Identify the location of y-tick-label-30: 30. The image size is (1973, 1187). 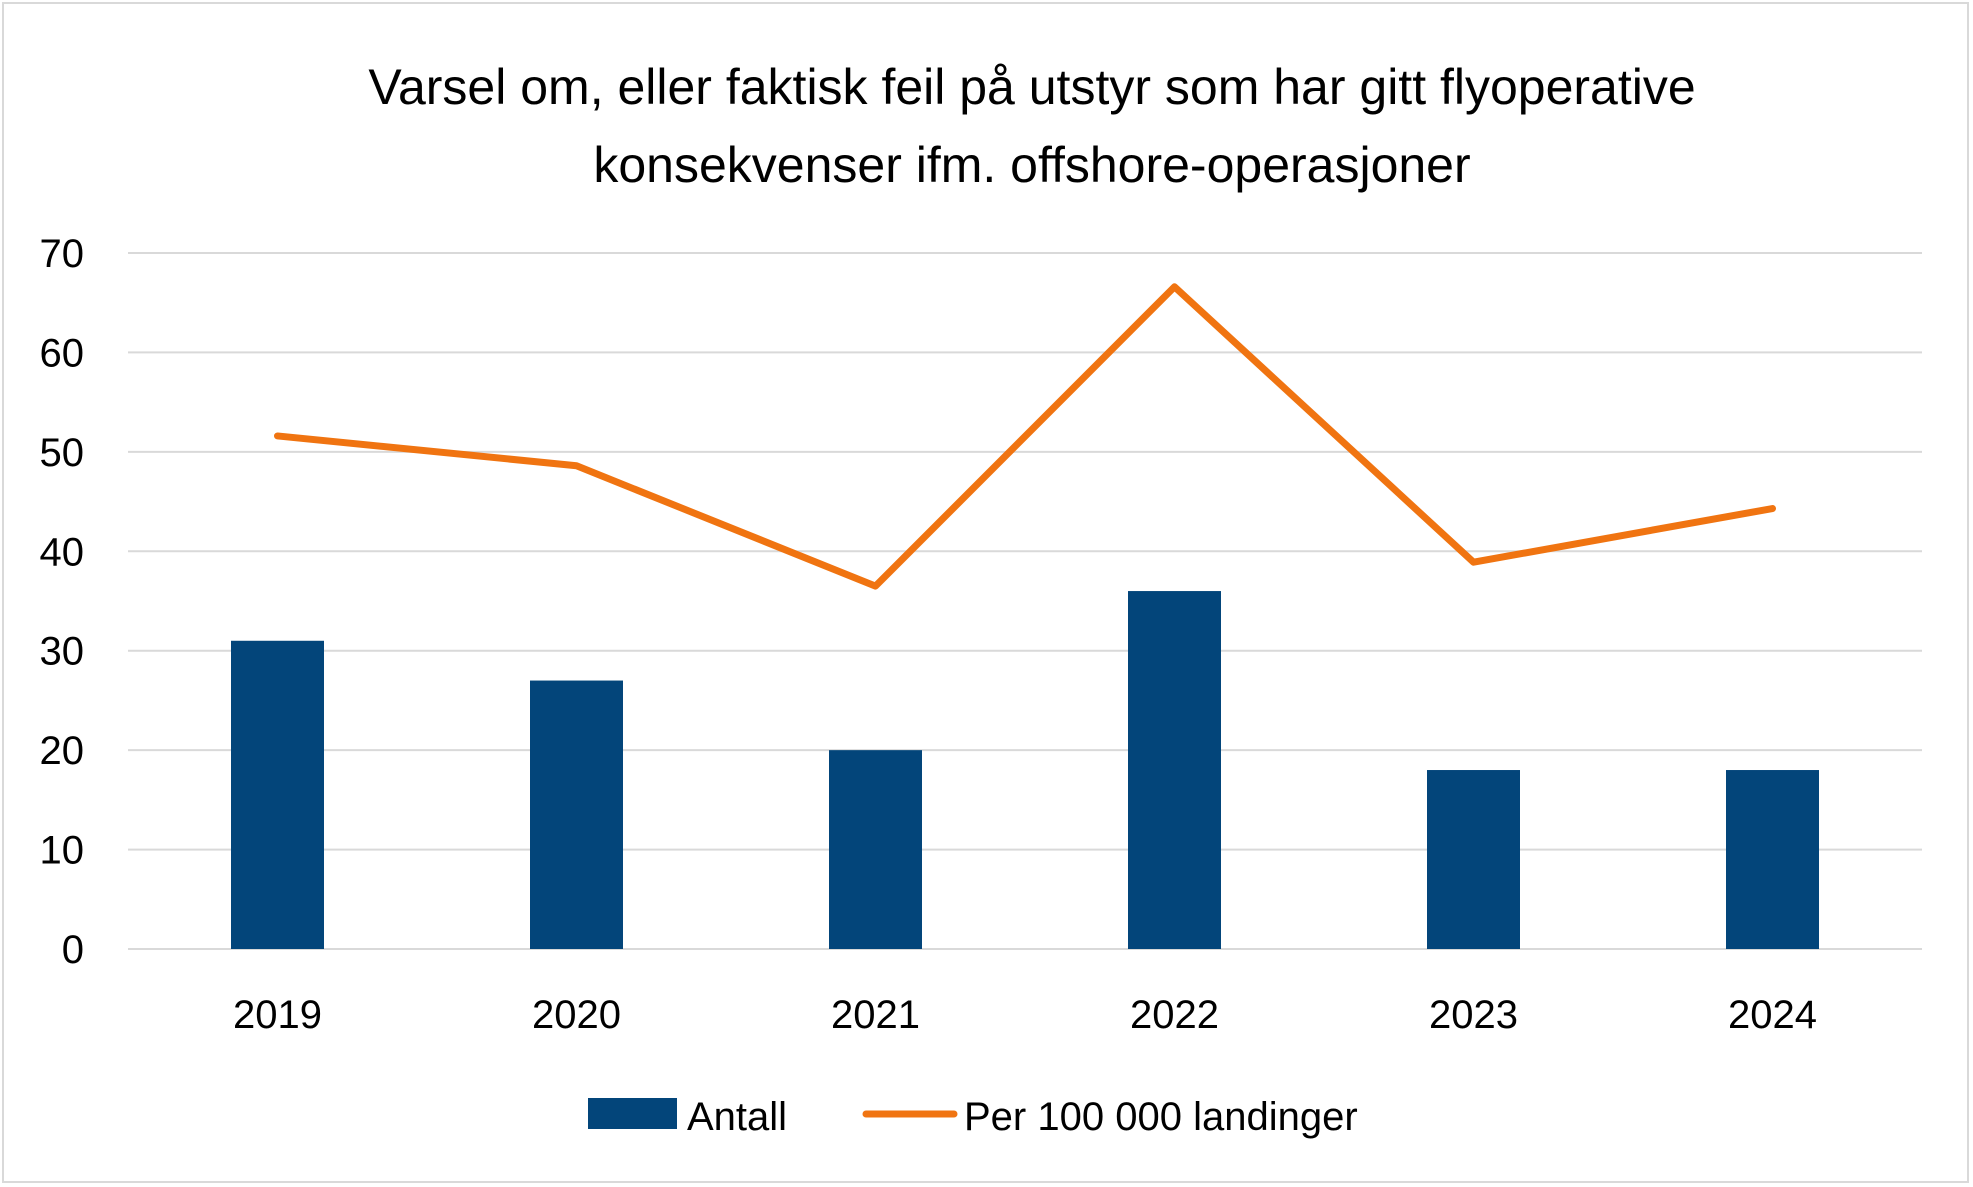
(62, 652).